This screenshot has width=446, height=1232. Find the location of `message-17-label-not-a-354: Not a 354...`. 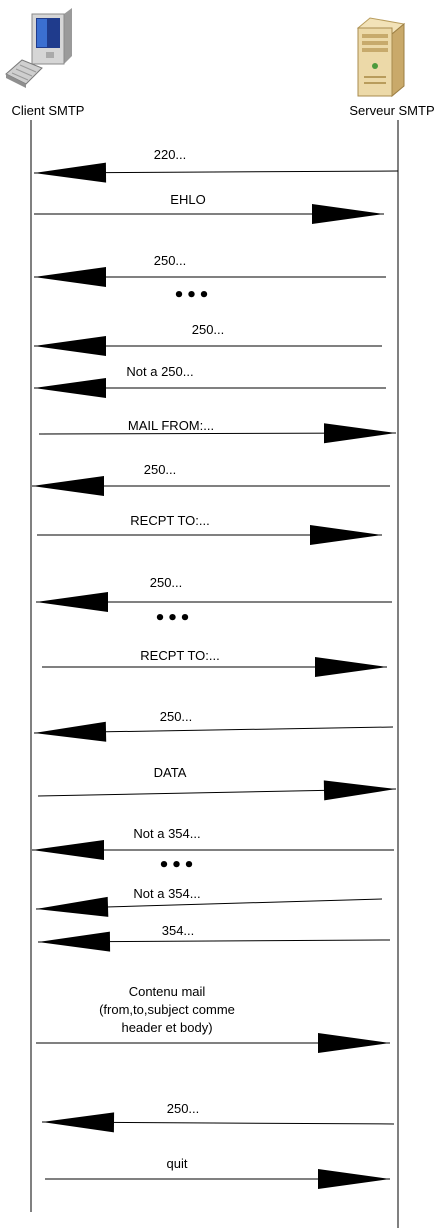

message-17-label-not-a-354: Not a 354... is located at coordinates (167, 893).